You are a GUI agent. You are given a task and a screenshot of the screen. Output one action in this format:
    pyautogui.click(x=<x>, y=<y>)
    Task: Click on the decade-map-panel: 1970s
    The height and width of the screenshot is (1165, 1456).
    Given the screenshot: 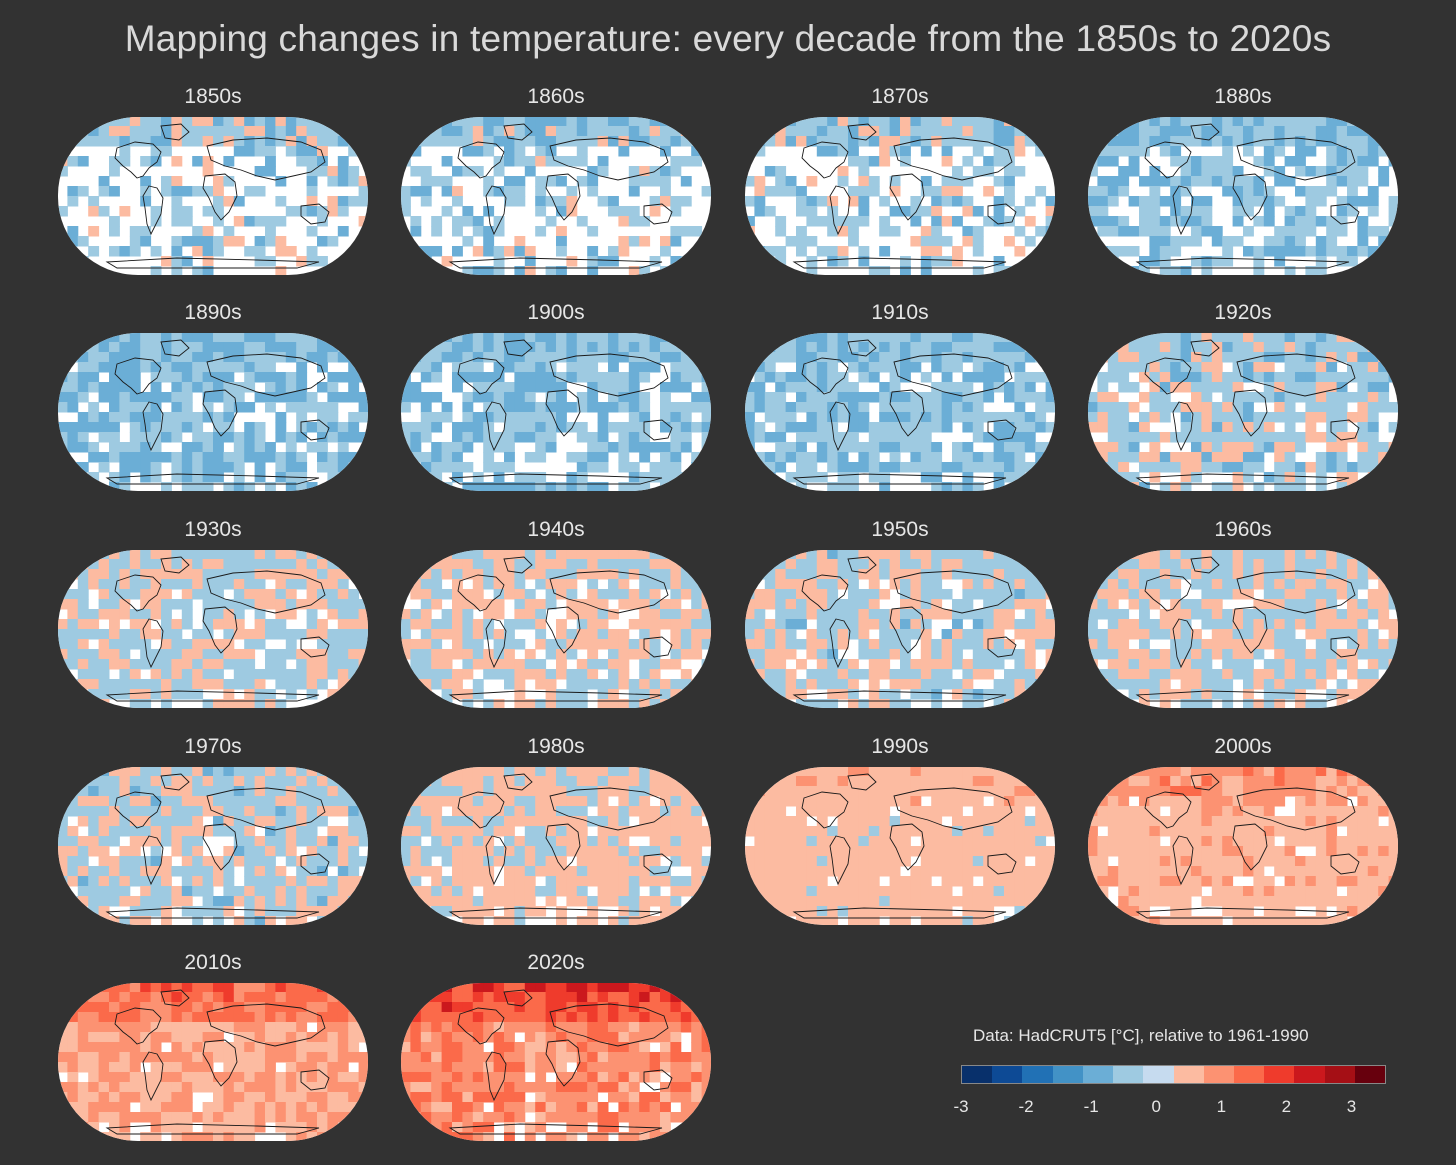 What is the action you would take?
    pyautogui.click(x=213, y=833)
    